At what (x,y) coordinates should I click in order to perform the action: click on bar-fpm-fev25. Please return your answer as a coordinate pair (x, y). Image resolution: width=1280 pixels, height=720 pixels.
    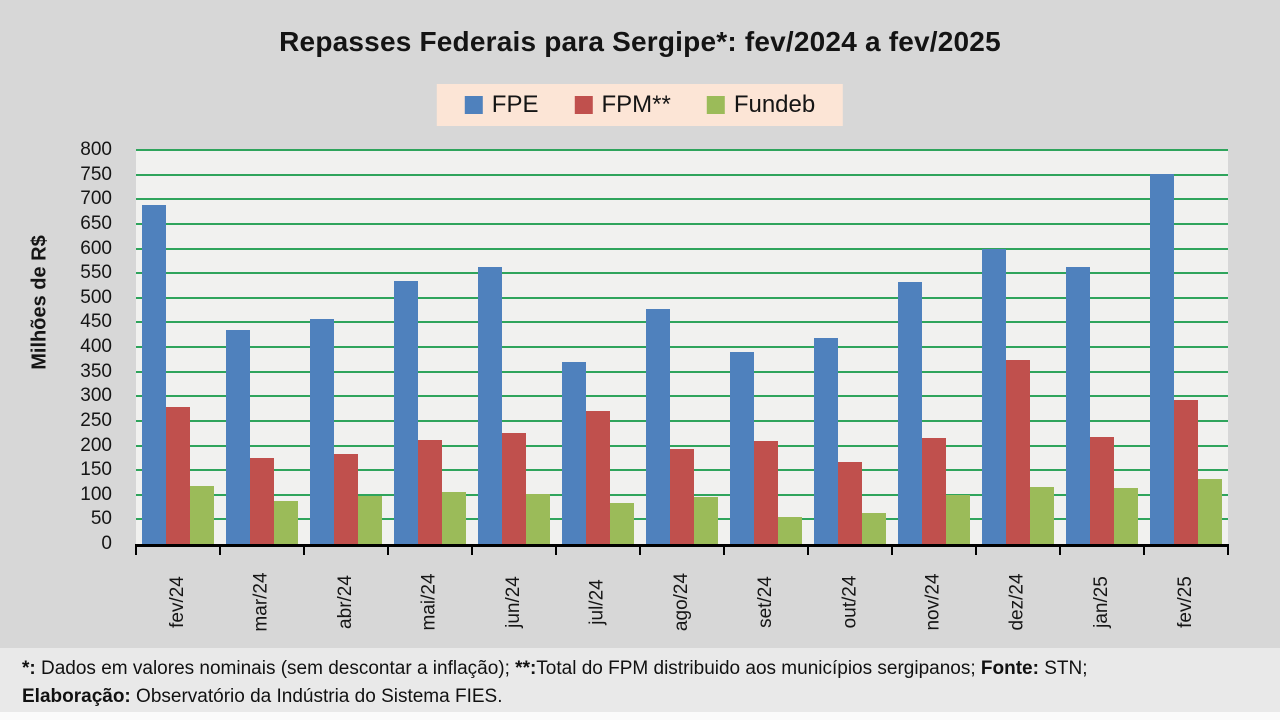
    Looking at the image, I should click on (1186, 472).